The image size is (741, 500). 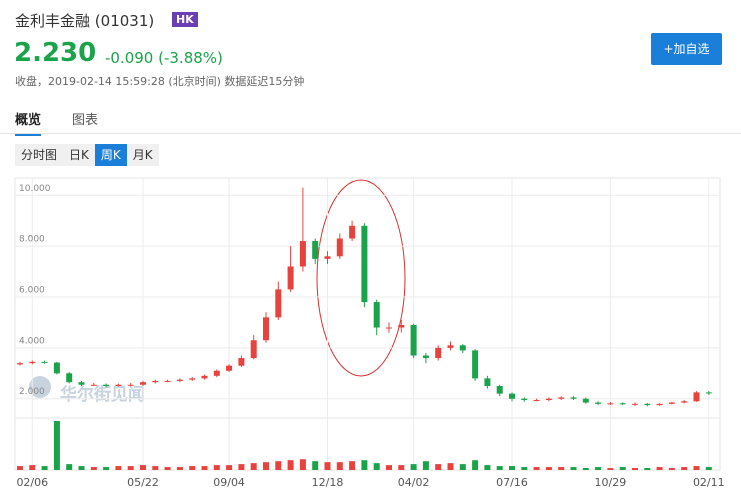 I want to click on period-button: 分时图, so click(x=39, y=155).